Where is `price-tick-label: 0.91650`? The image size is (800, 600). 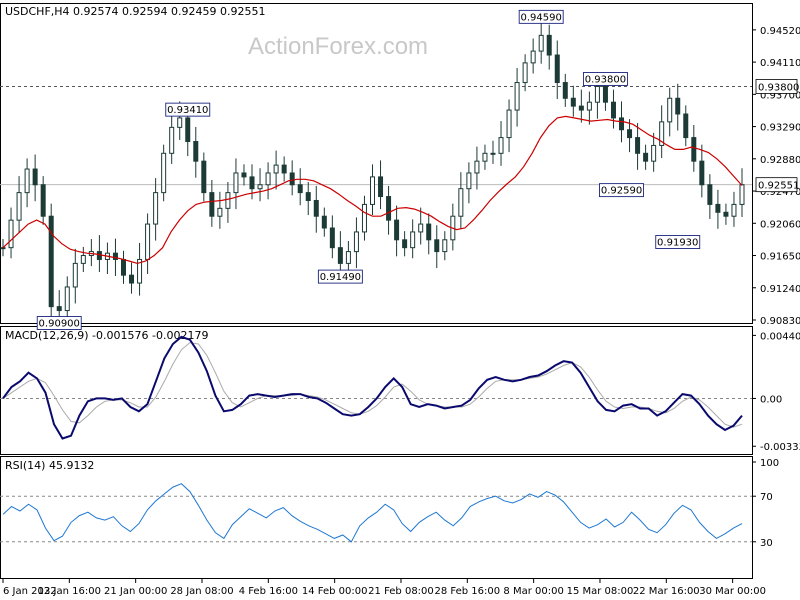
price-tick-label: 0.91650 is located at coordinates (780, 257).